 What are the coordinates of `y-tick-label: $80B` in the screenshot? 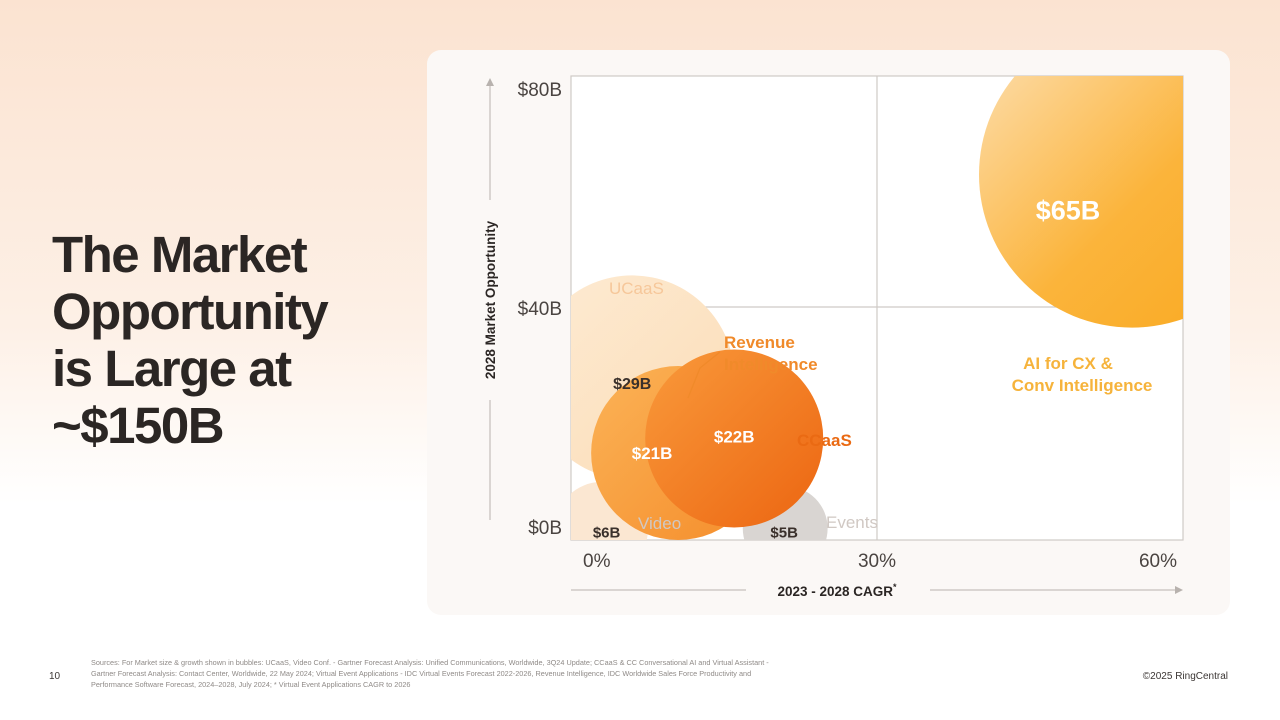 It's located at (540, 90).